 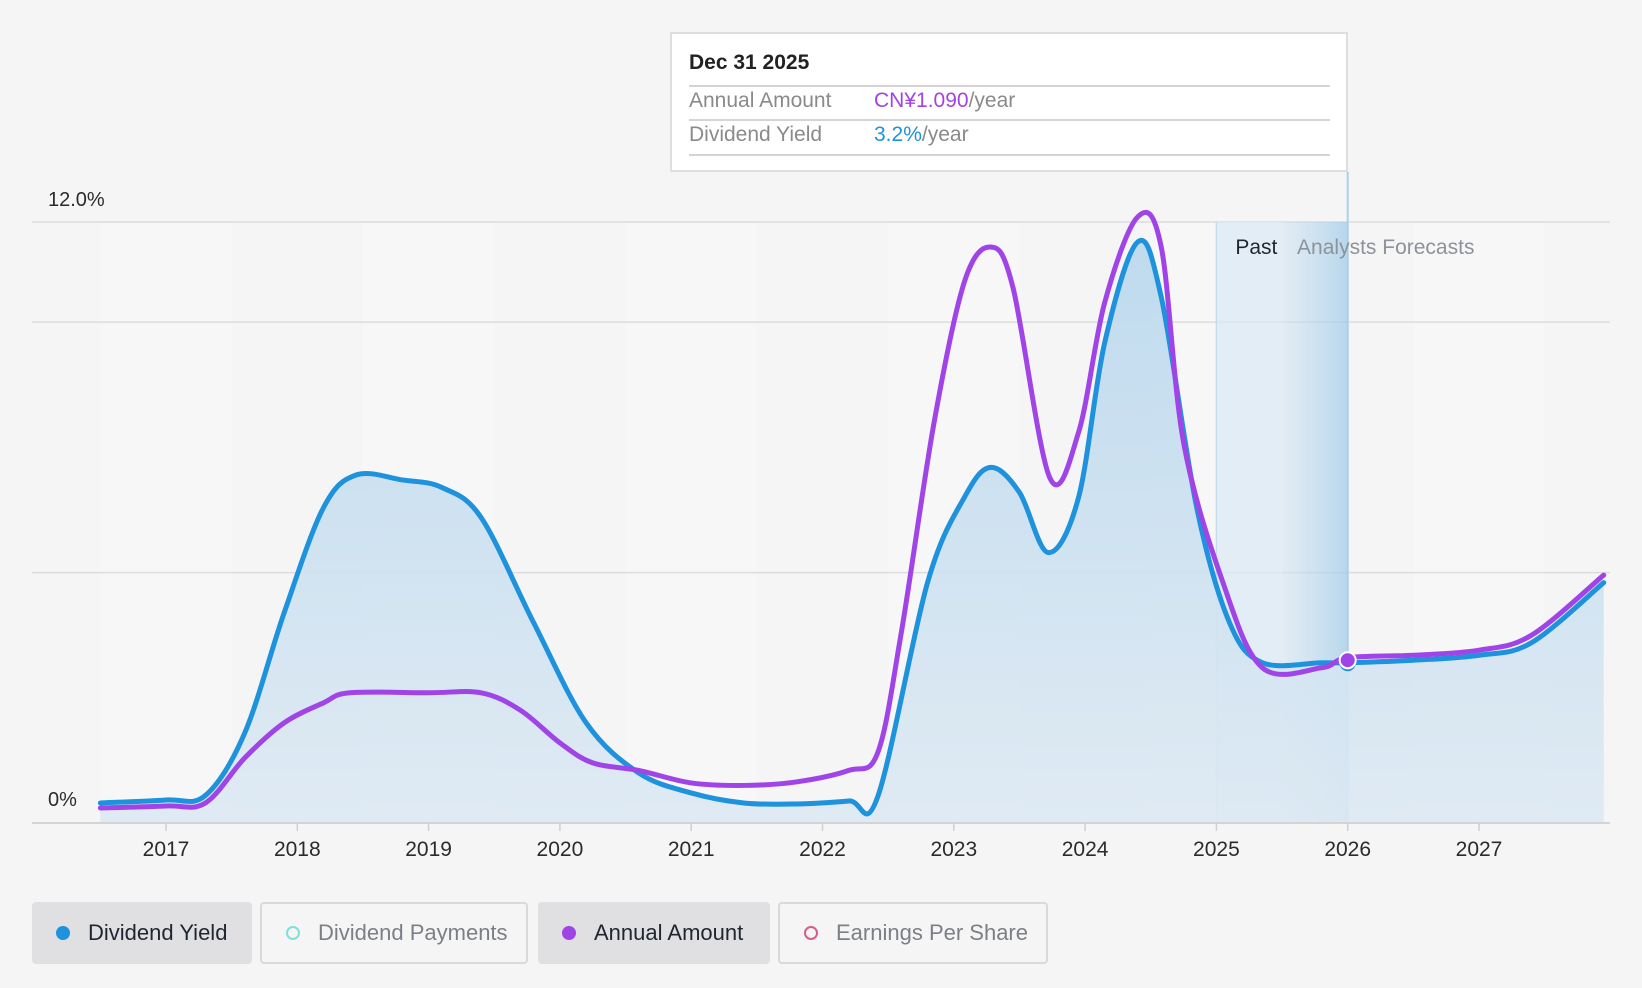 I want to click on y-axis-bottom-label: 0%, so click(x=62, y=800).